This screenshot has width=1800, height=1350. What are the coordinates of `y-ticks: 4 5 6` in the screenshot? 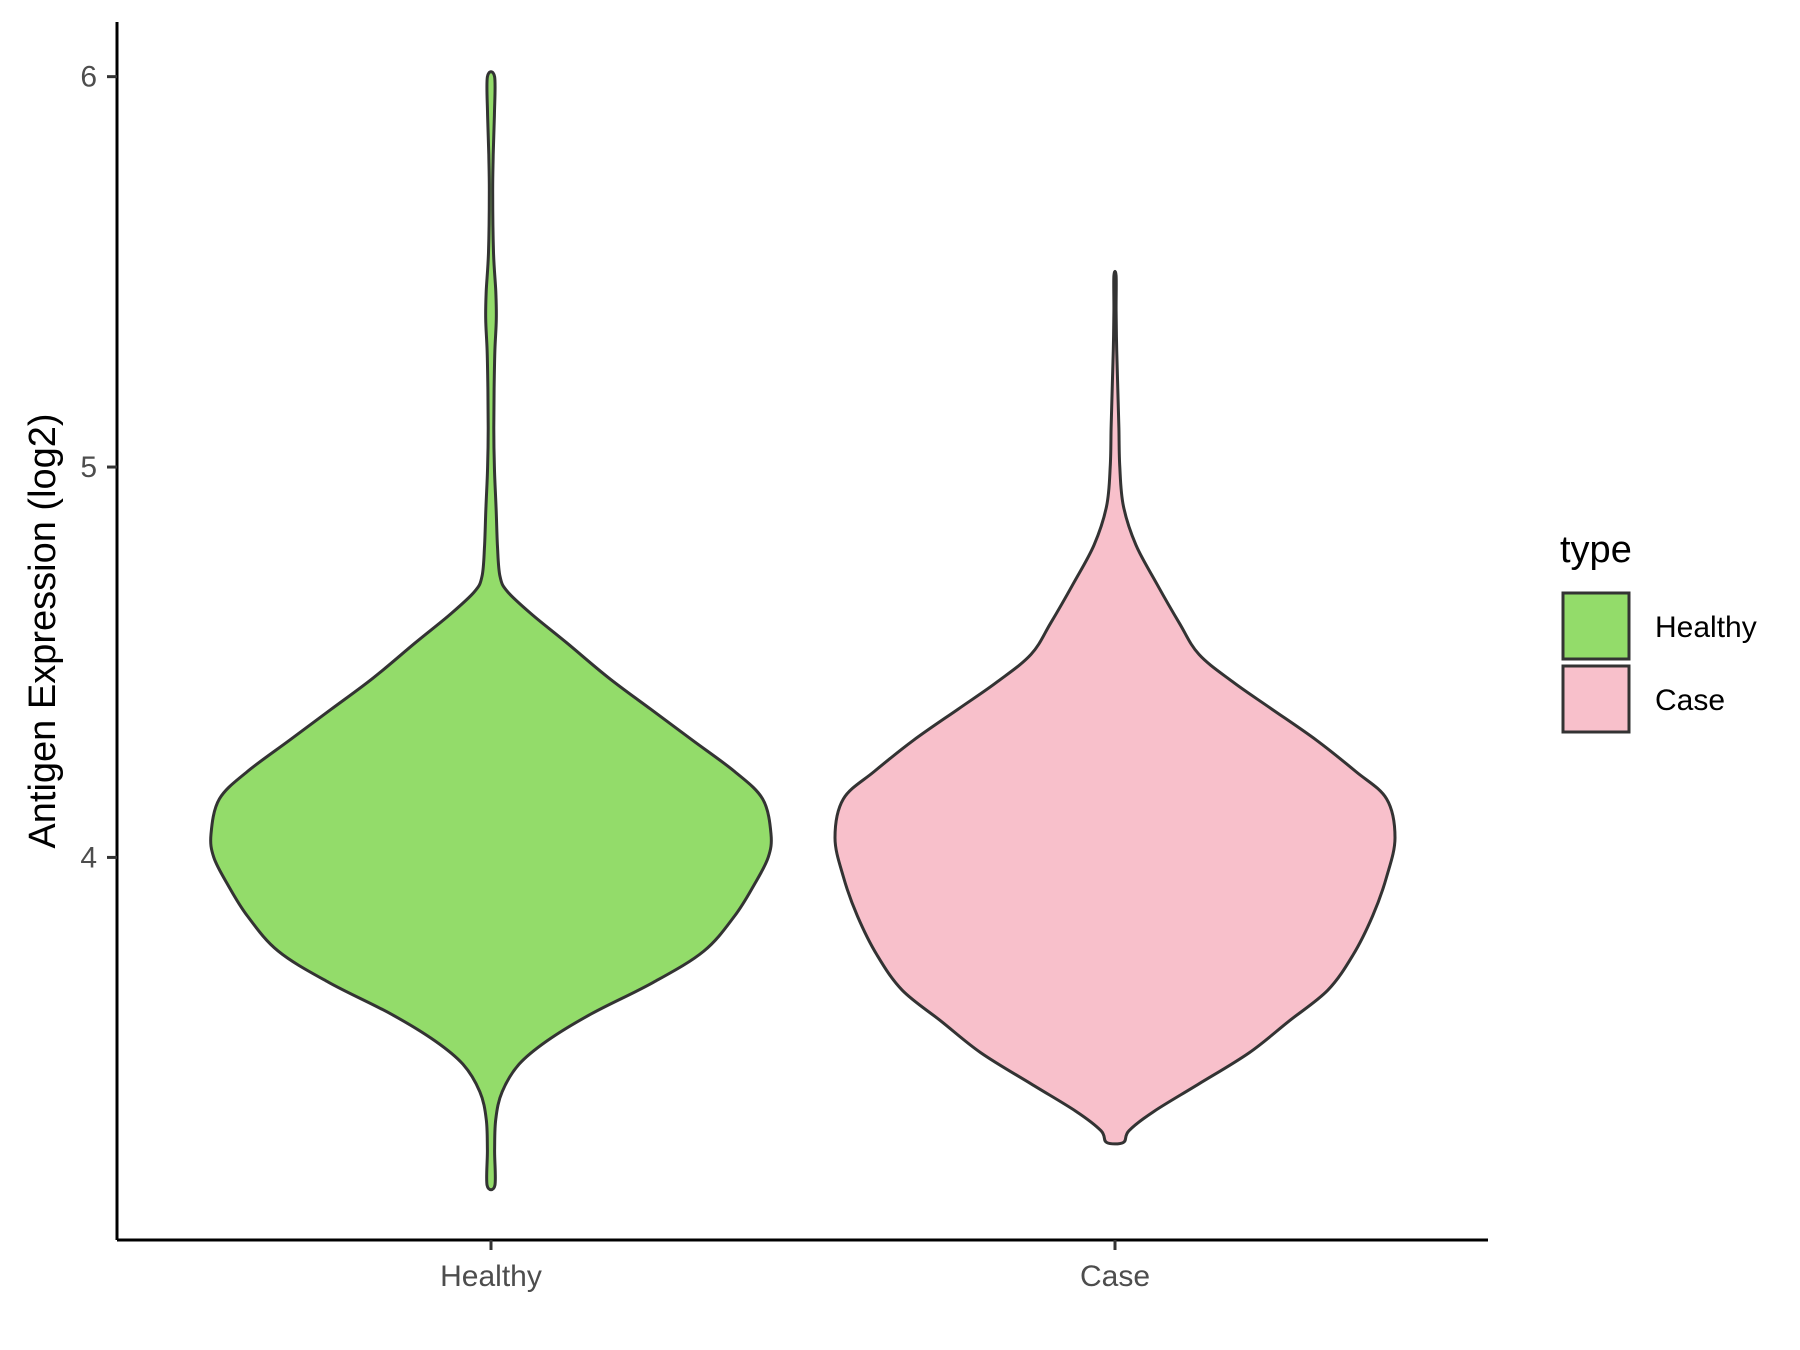 It's located at (98, 467).